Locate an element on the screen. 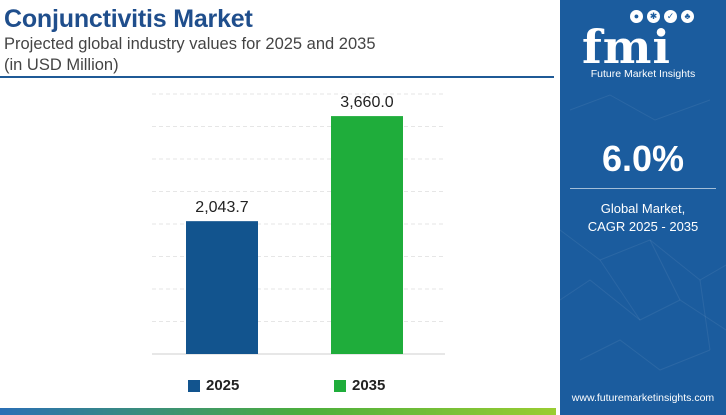 This screenshot has width=726, height=415. website-link: www.futuremarketinsights.com is located at coordinates (643, 398).